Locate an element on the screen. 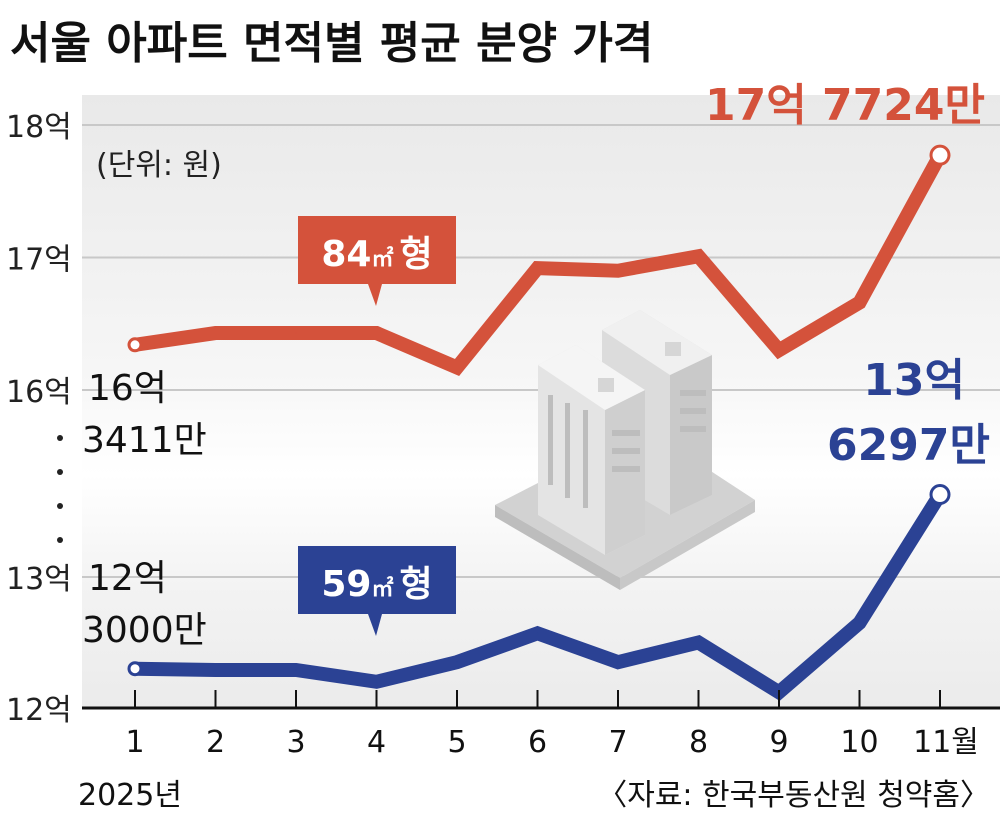 This screenshot has width=1000, height=826. y-tick-label: 13억 is located at coordinates (39, 579).